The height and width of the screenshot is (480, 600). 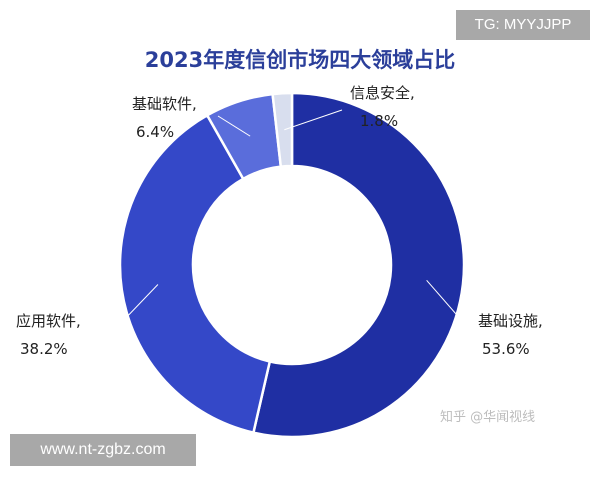 What do you see at coordinates (506, 349) in the screenshot?
I see `slice-value-label: 53.6%` at bounding box center [506, 349].